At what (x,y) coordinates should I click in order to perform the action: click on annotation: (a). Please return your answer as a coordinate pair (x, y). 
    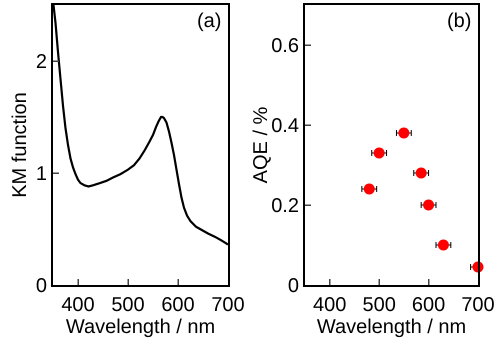
    Looking at the image, I should click on (209, 21).